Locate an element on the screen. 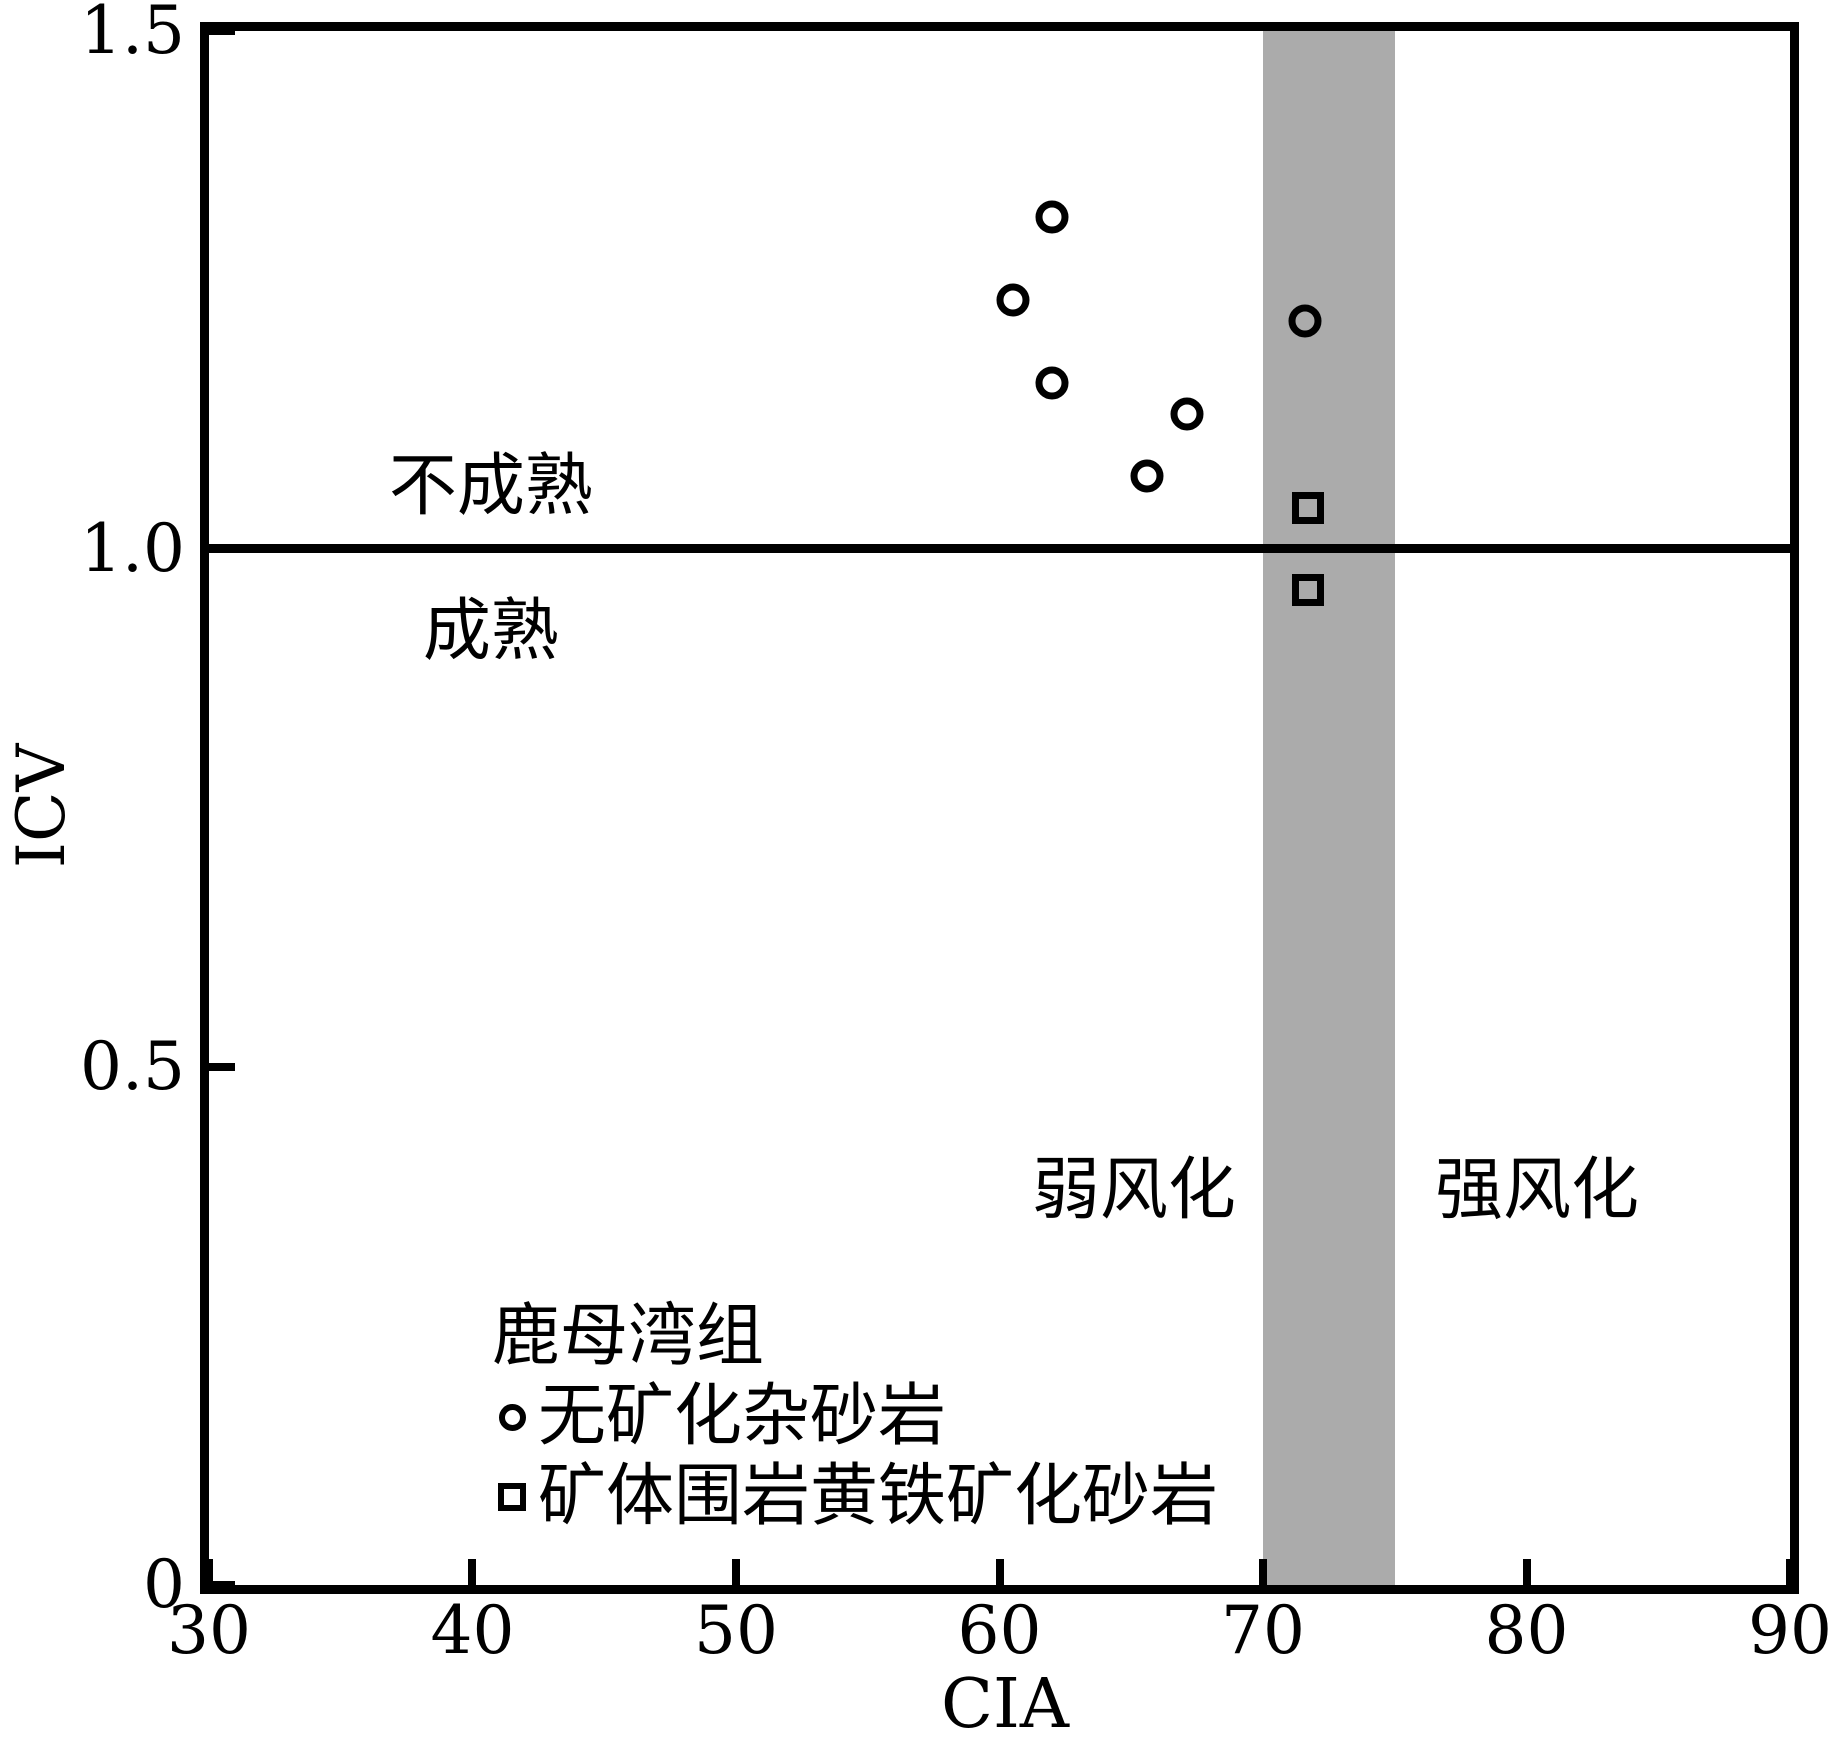 This screenshot has height=1743, width=1843. y-axis-title: ICV is located at coordinates (41, 806).